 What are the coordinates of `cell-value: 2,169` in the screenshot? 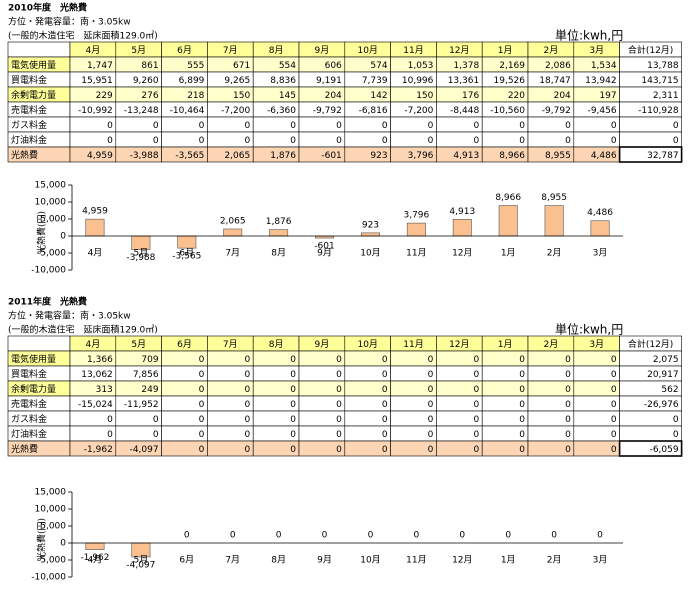 It's located at (512, 66).